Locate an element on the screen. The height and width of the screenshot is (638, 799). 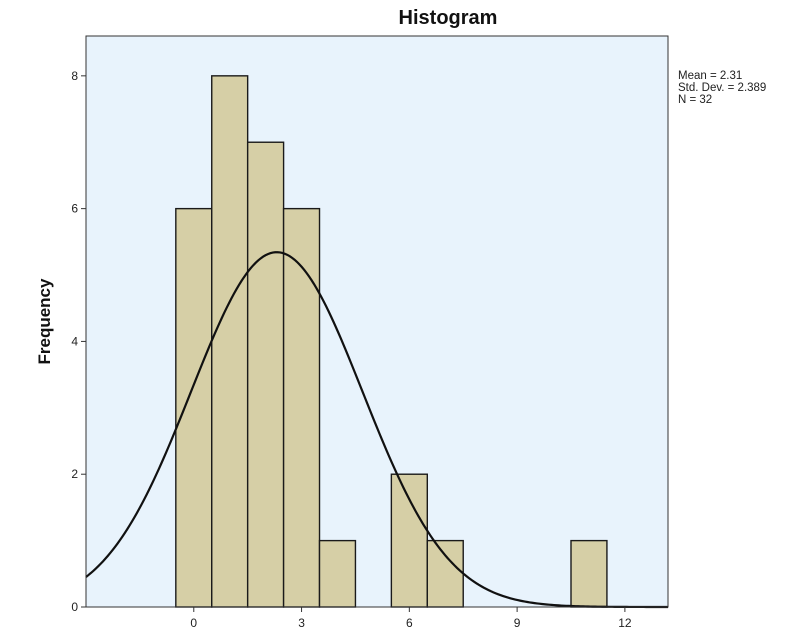
chart-title: Histogram is located at coordinates (448, 18).